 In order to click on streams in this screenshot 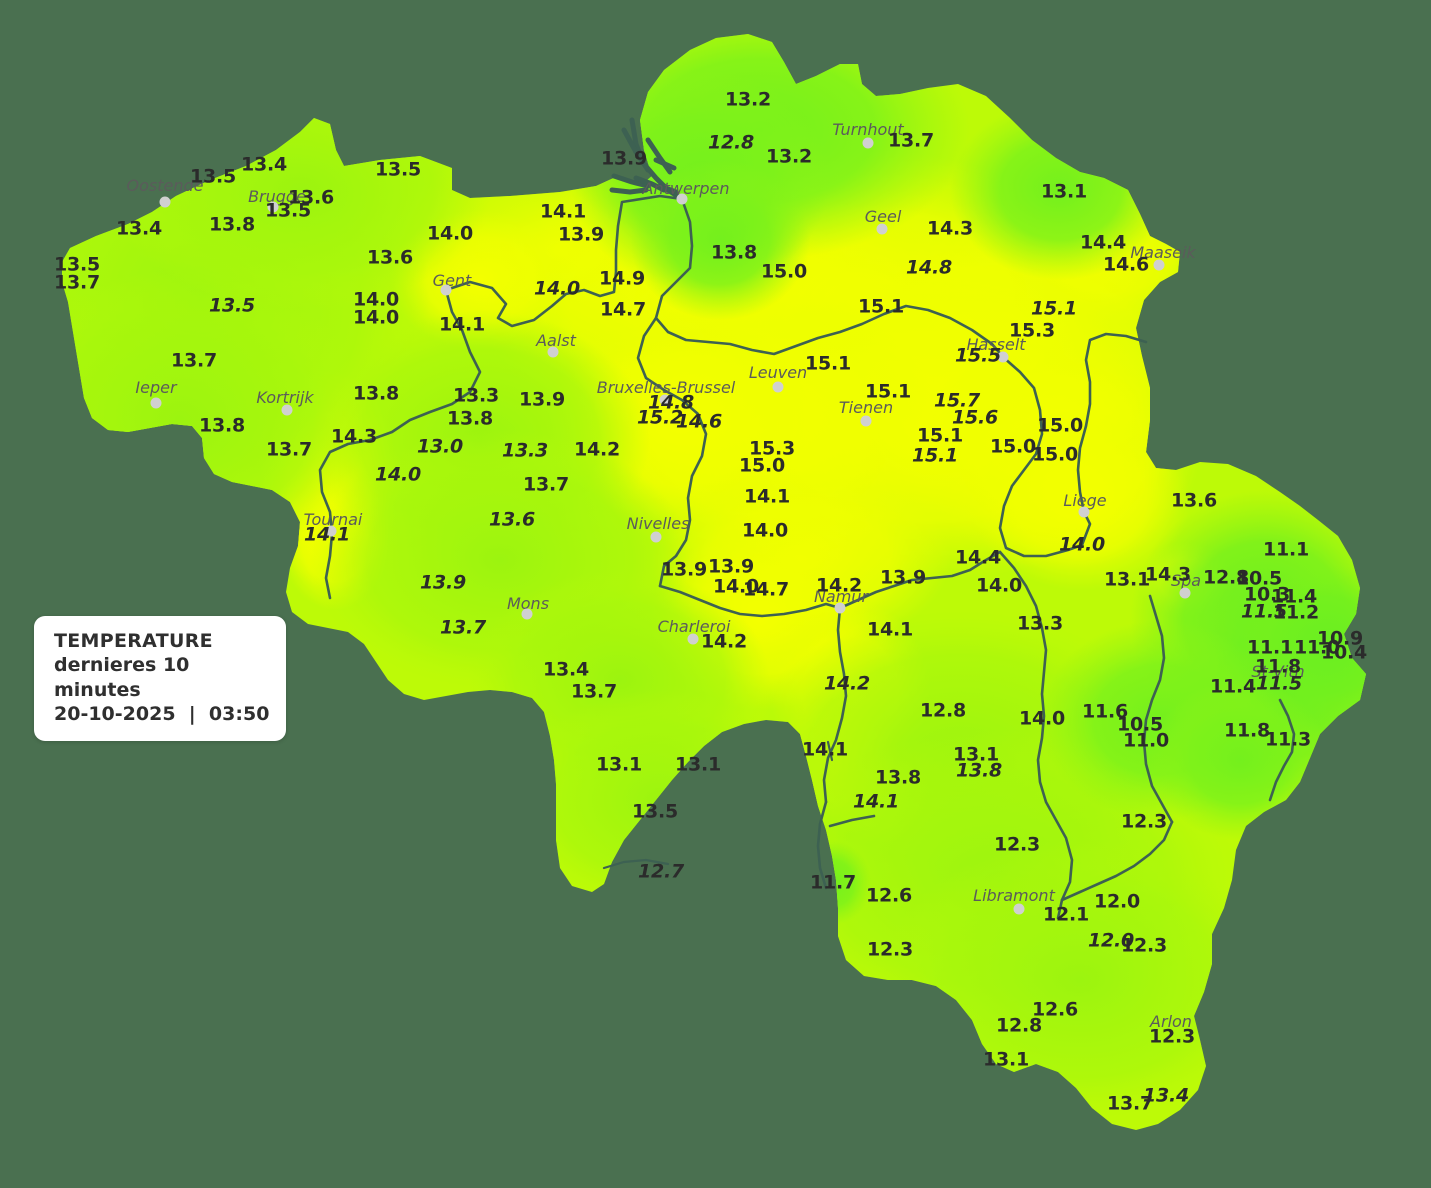, I will do `click(718, 805)`.